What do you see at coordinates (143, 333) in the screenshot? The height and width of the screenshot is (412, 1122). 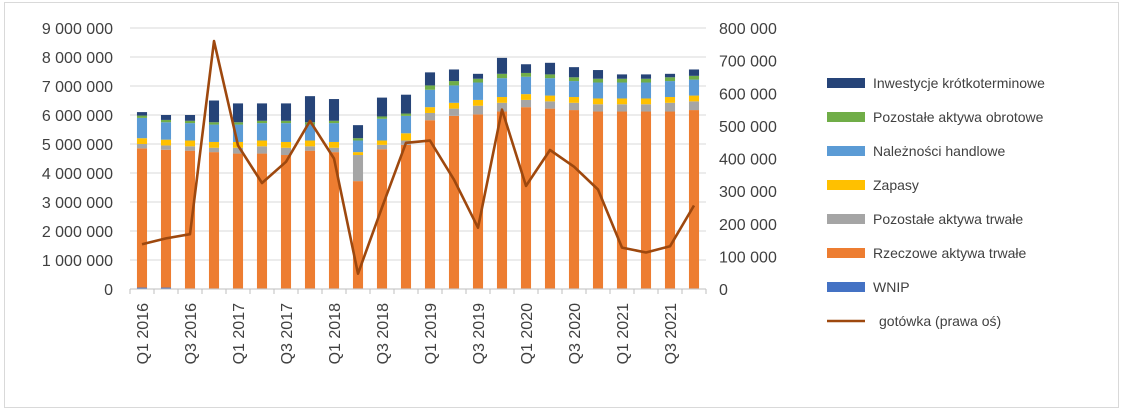 I see `x-tick-label: Q1 2016` at bounding box center [143, 333].